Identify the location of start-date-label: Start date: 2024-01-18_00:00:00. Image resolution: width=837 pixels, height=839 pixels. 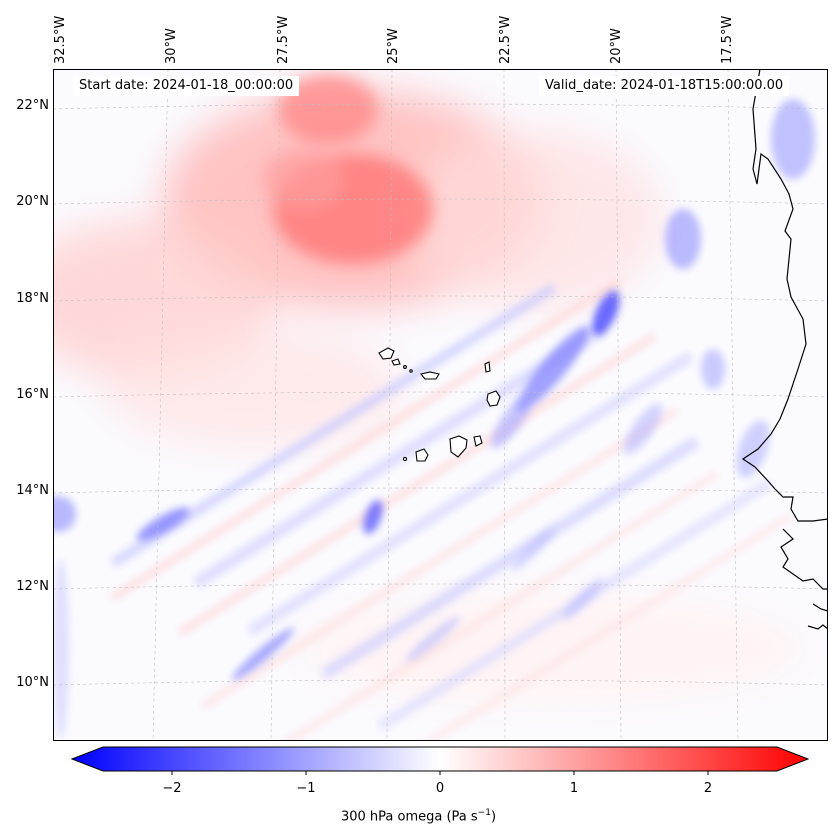
(186, 86).